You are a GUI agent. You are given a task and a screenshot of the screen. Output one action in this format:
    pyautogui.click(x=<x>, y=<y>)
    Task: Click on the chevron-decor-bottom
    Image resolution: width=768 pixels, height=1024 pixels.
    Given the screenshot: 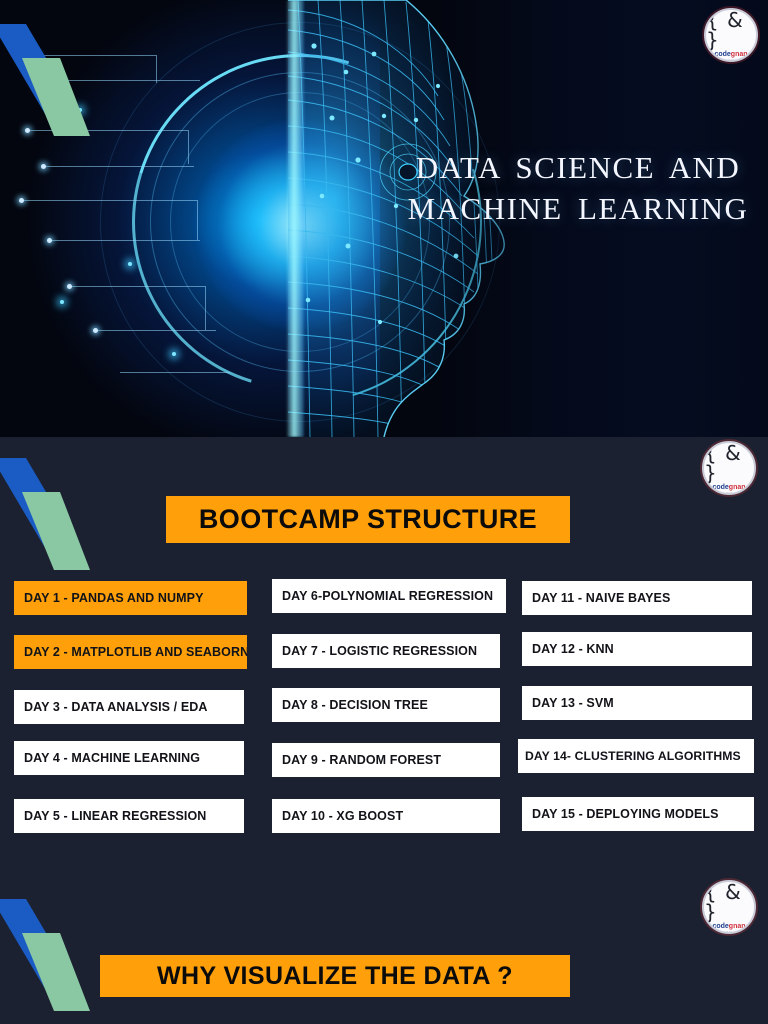 What is the action you would take?
    pyautogui.click(x=45, y=955)
    